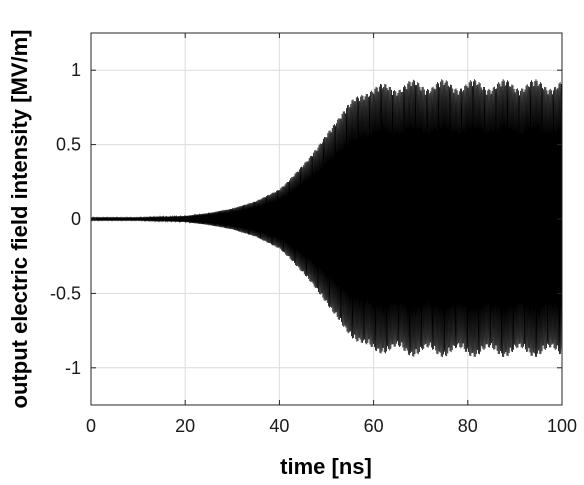  What do you see at coordinates (185, 426) in the screenshot?
I see `x-tick-label: 20` at bounding box center [185, 426].